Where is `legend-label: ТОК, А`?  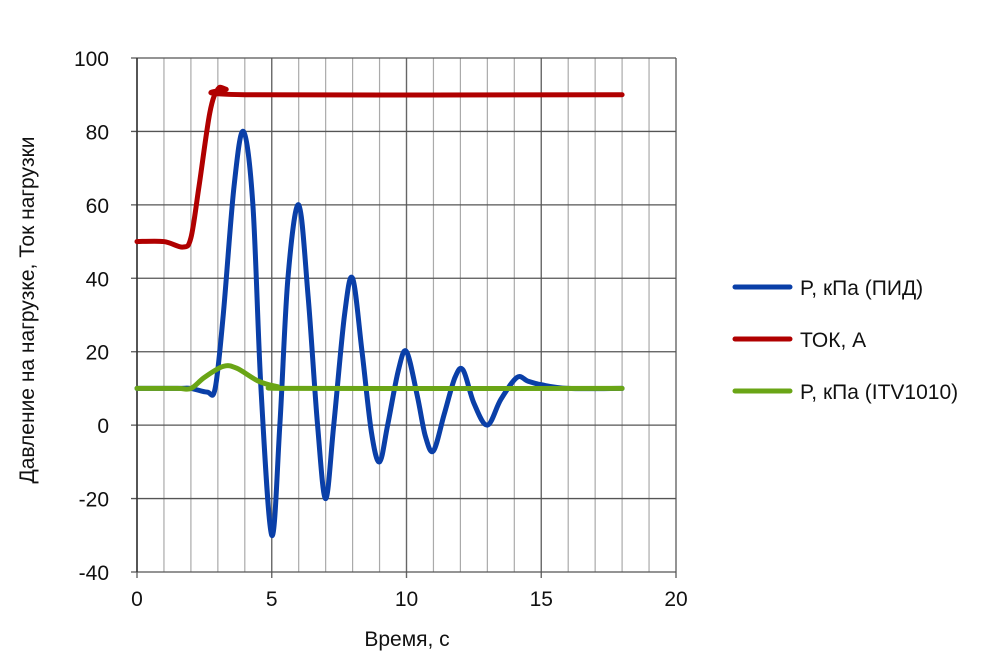
legend-label: ТОК, А is located at coordinates (833, 340).